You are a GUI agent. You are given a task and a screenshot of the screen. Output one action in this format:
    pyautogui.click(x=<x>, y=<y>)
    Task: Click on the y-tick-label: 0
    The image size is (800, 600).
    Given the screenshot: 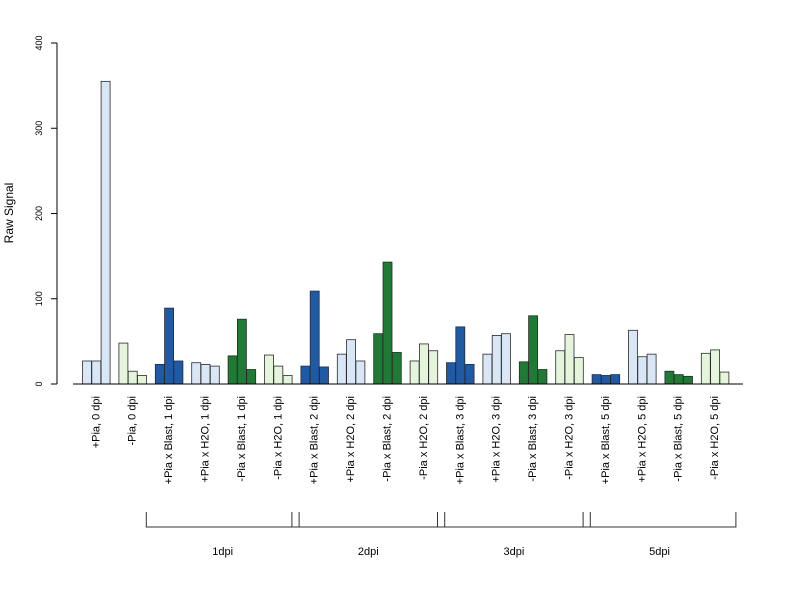 What is the action you would take?
    pyautogui.click(x=39, y=383)
    